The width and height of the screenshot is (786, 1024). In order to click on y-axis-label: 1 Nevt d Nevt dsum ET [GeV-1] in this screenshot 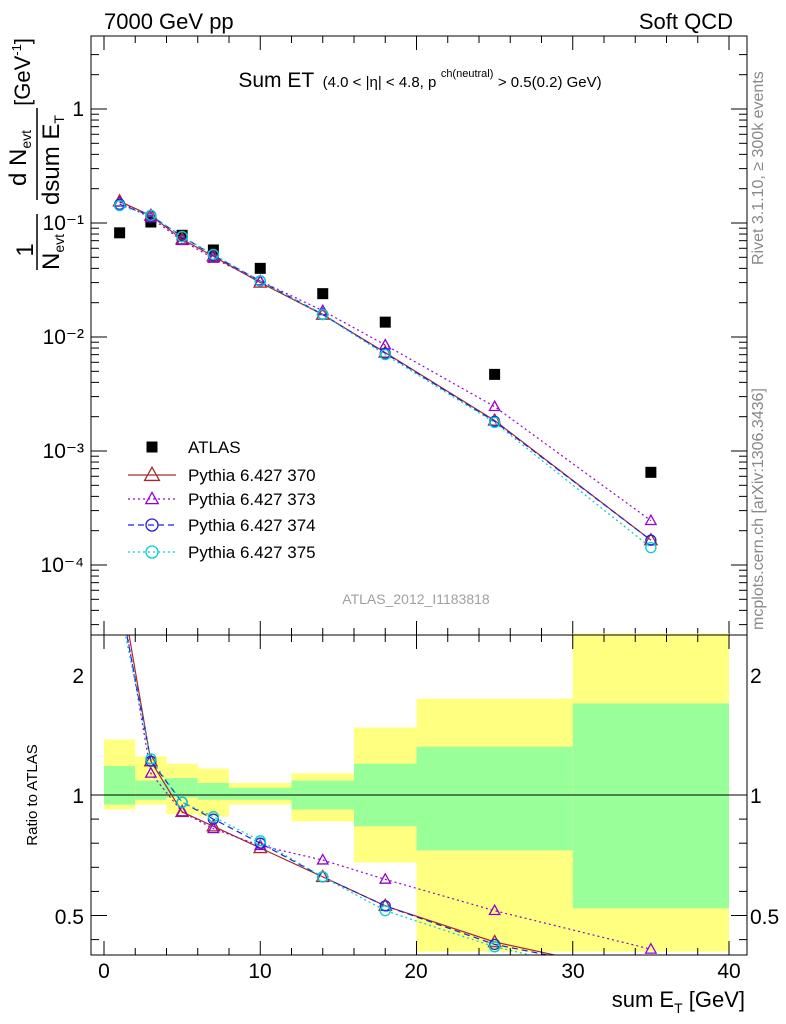, I will do `click(36, 154)`.